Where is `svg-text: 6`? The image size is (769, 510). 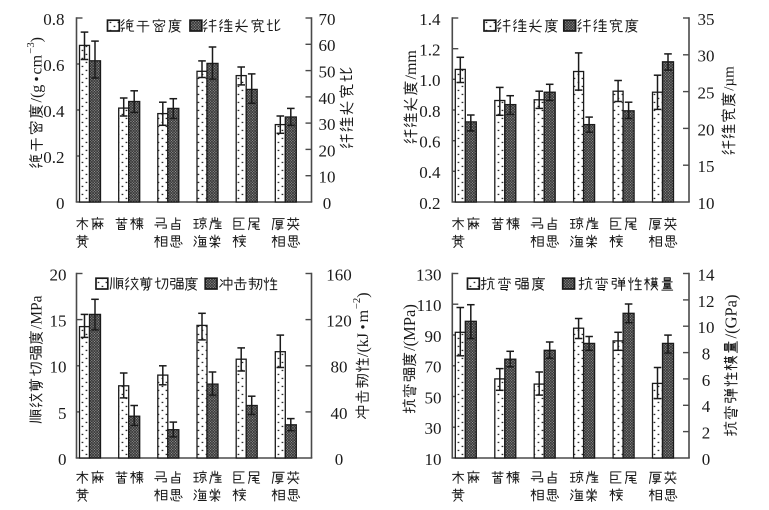
svg-text: 6 is located at coordinates (706, 380).